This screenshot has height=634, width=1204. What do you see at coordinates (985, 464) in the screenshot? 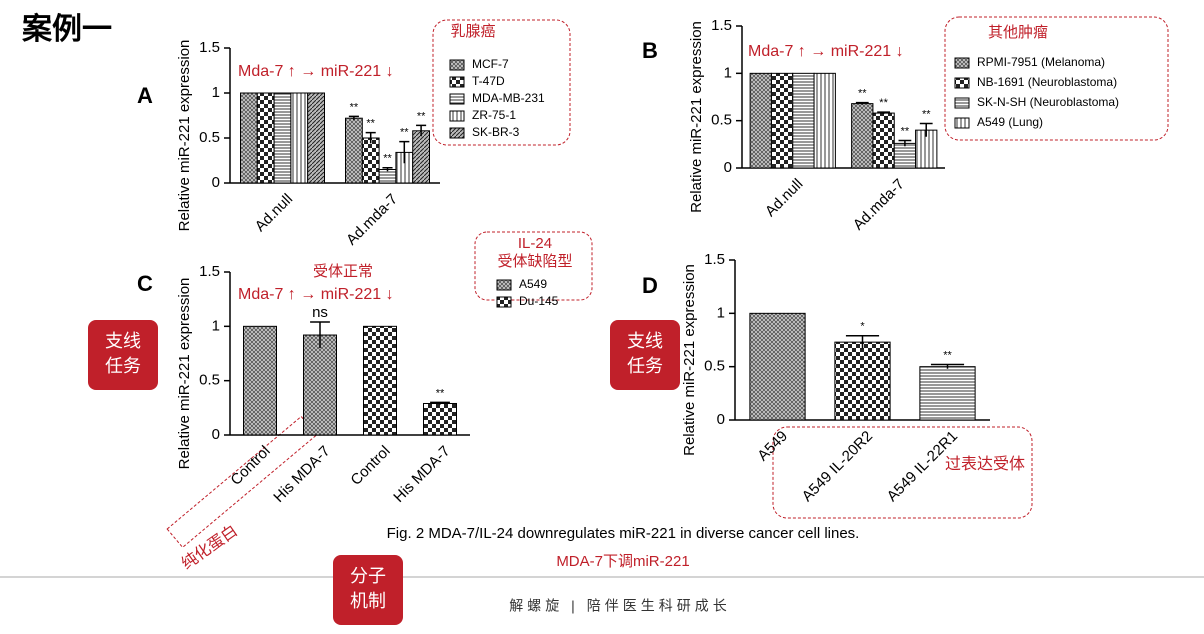
I see `note: 过表达受体` at bounding box center [985, 464].